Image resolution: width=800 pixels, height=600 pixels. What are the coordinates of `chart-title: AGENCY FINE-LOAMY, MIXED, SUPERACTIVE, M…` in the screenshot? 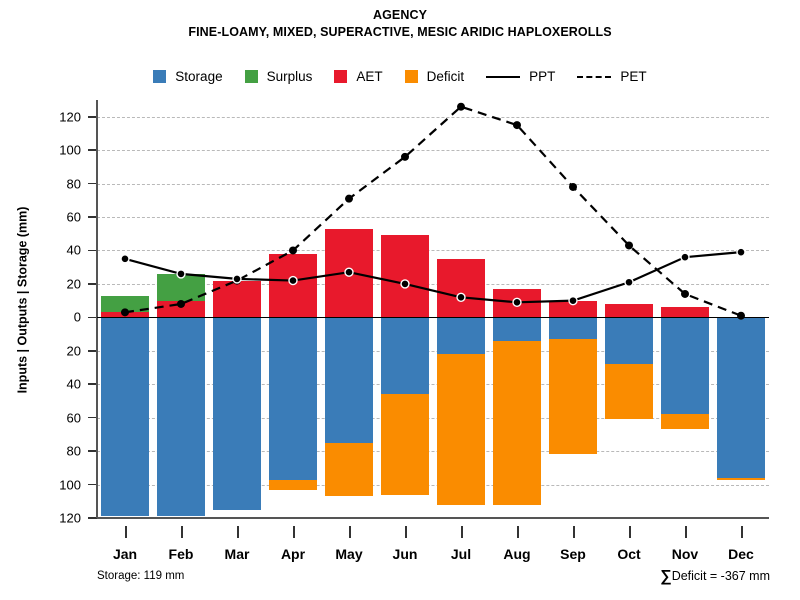 It's located at (400, 24).